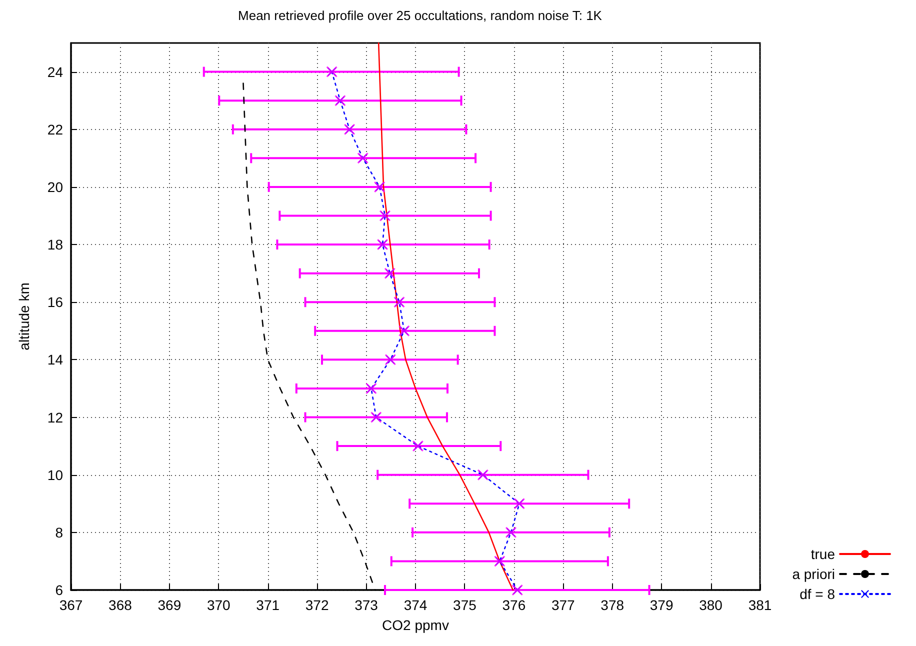 The width and height of the screenshot is (916, 646). Describe the element at coordinates (416, 605) in the screenshot. I see `x-tick-label: 374` at that location.